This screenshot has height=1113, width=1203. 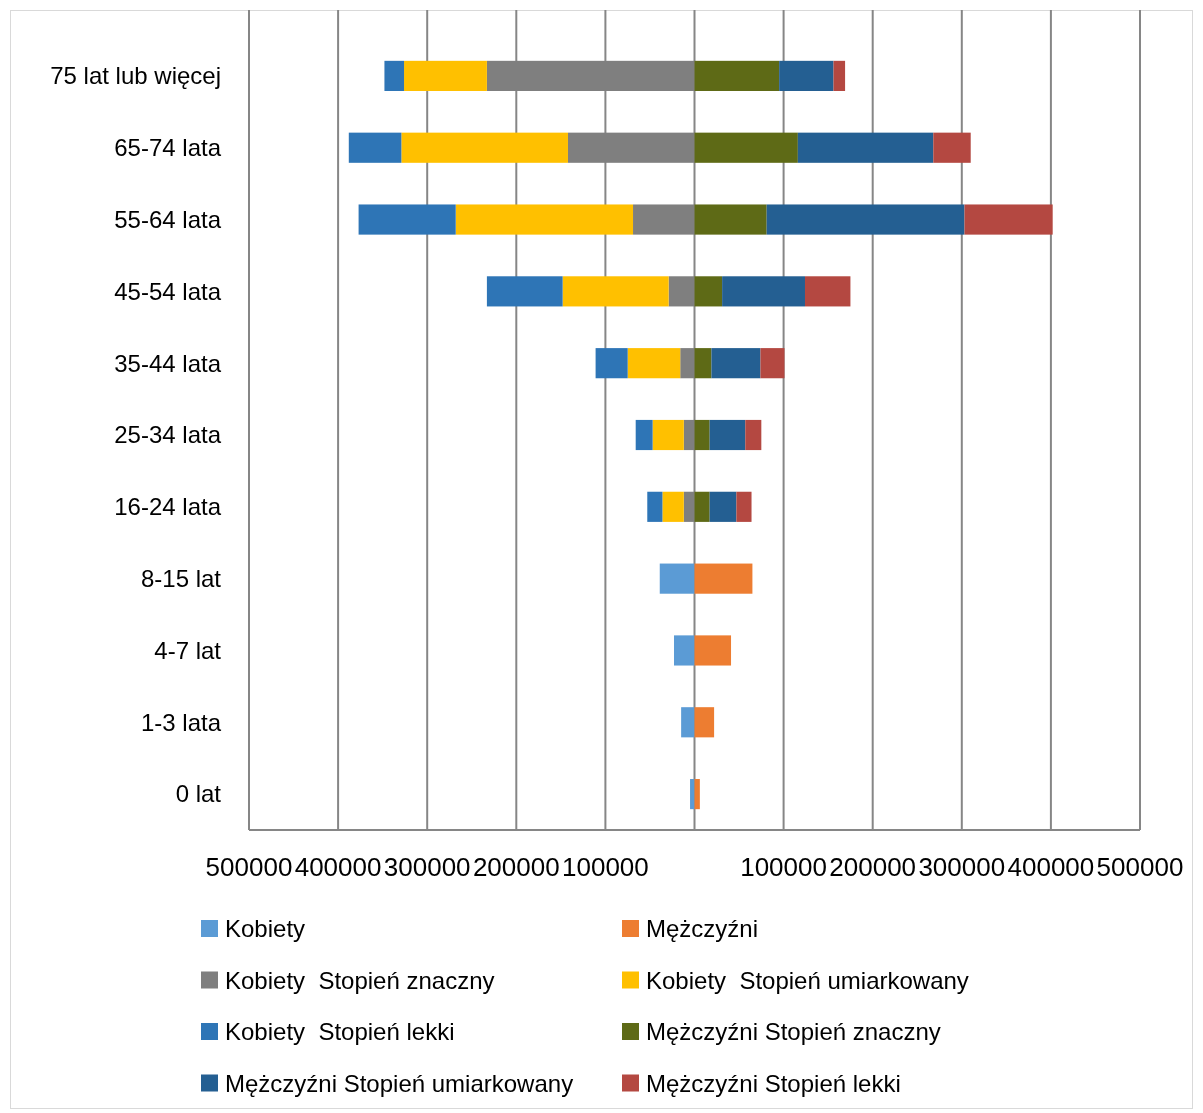 What do you see at coordinates (702, 929) in the screenshot?
I see `legend-label: Mężczyźni` at bounding box center [702, 929].